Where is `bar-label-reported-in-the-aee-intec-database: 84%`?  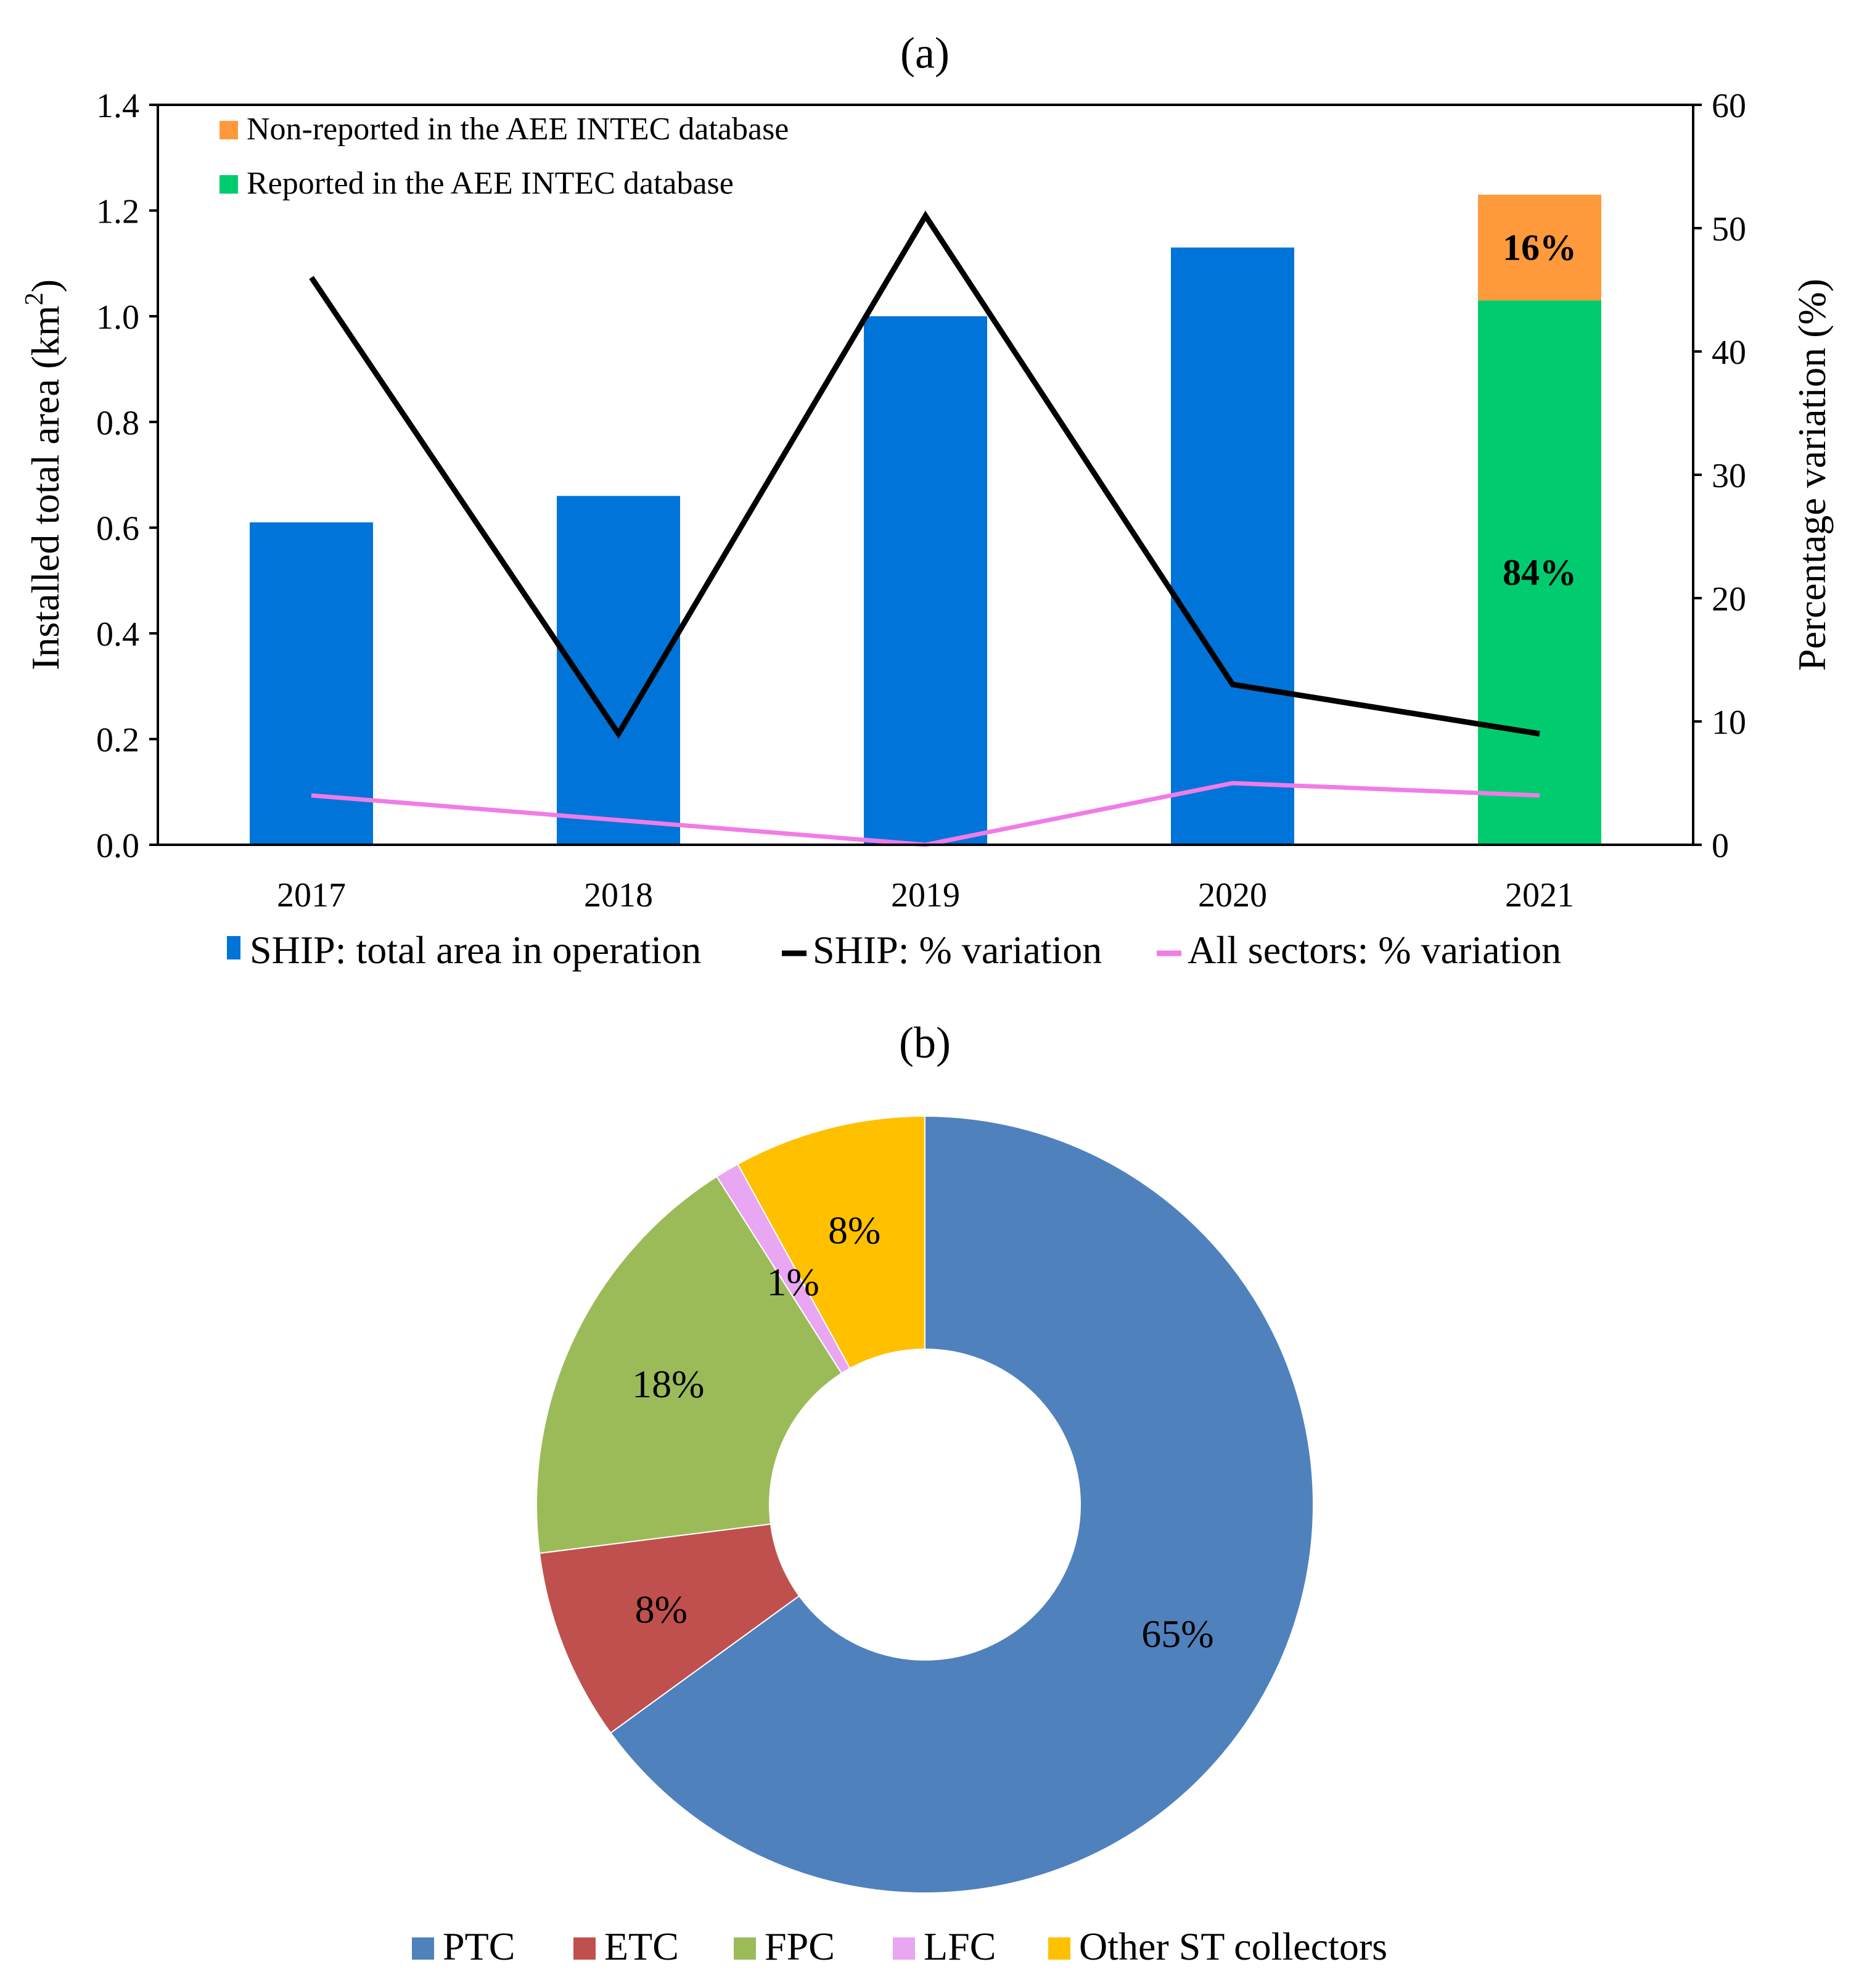 bar-label-reported-in-the-aee-intec-database: 84% is located at coordinates (1540, 572).